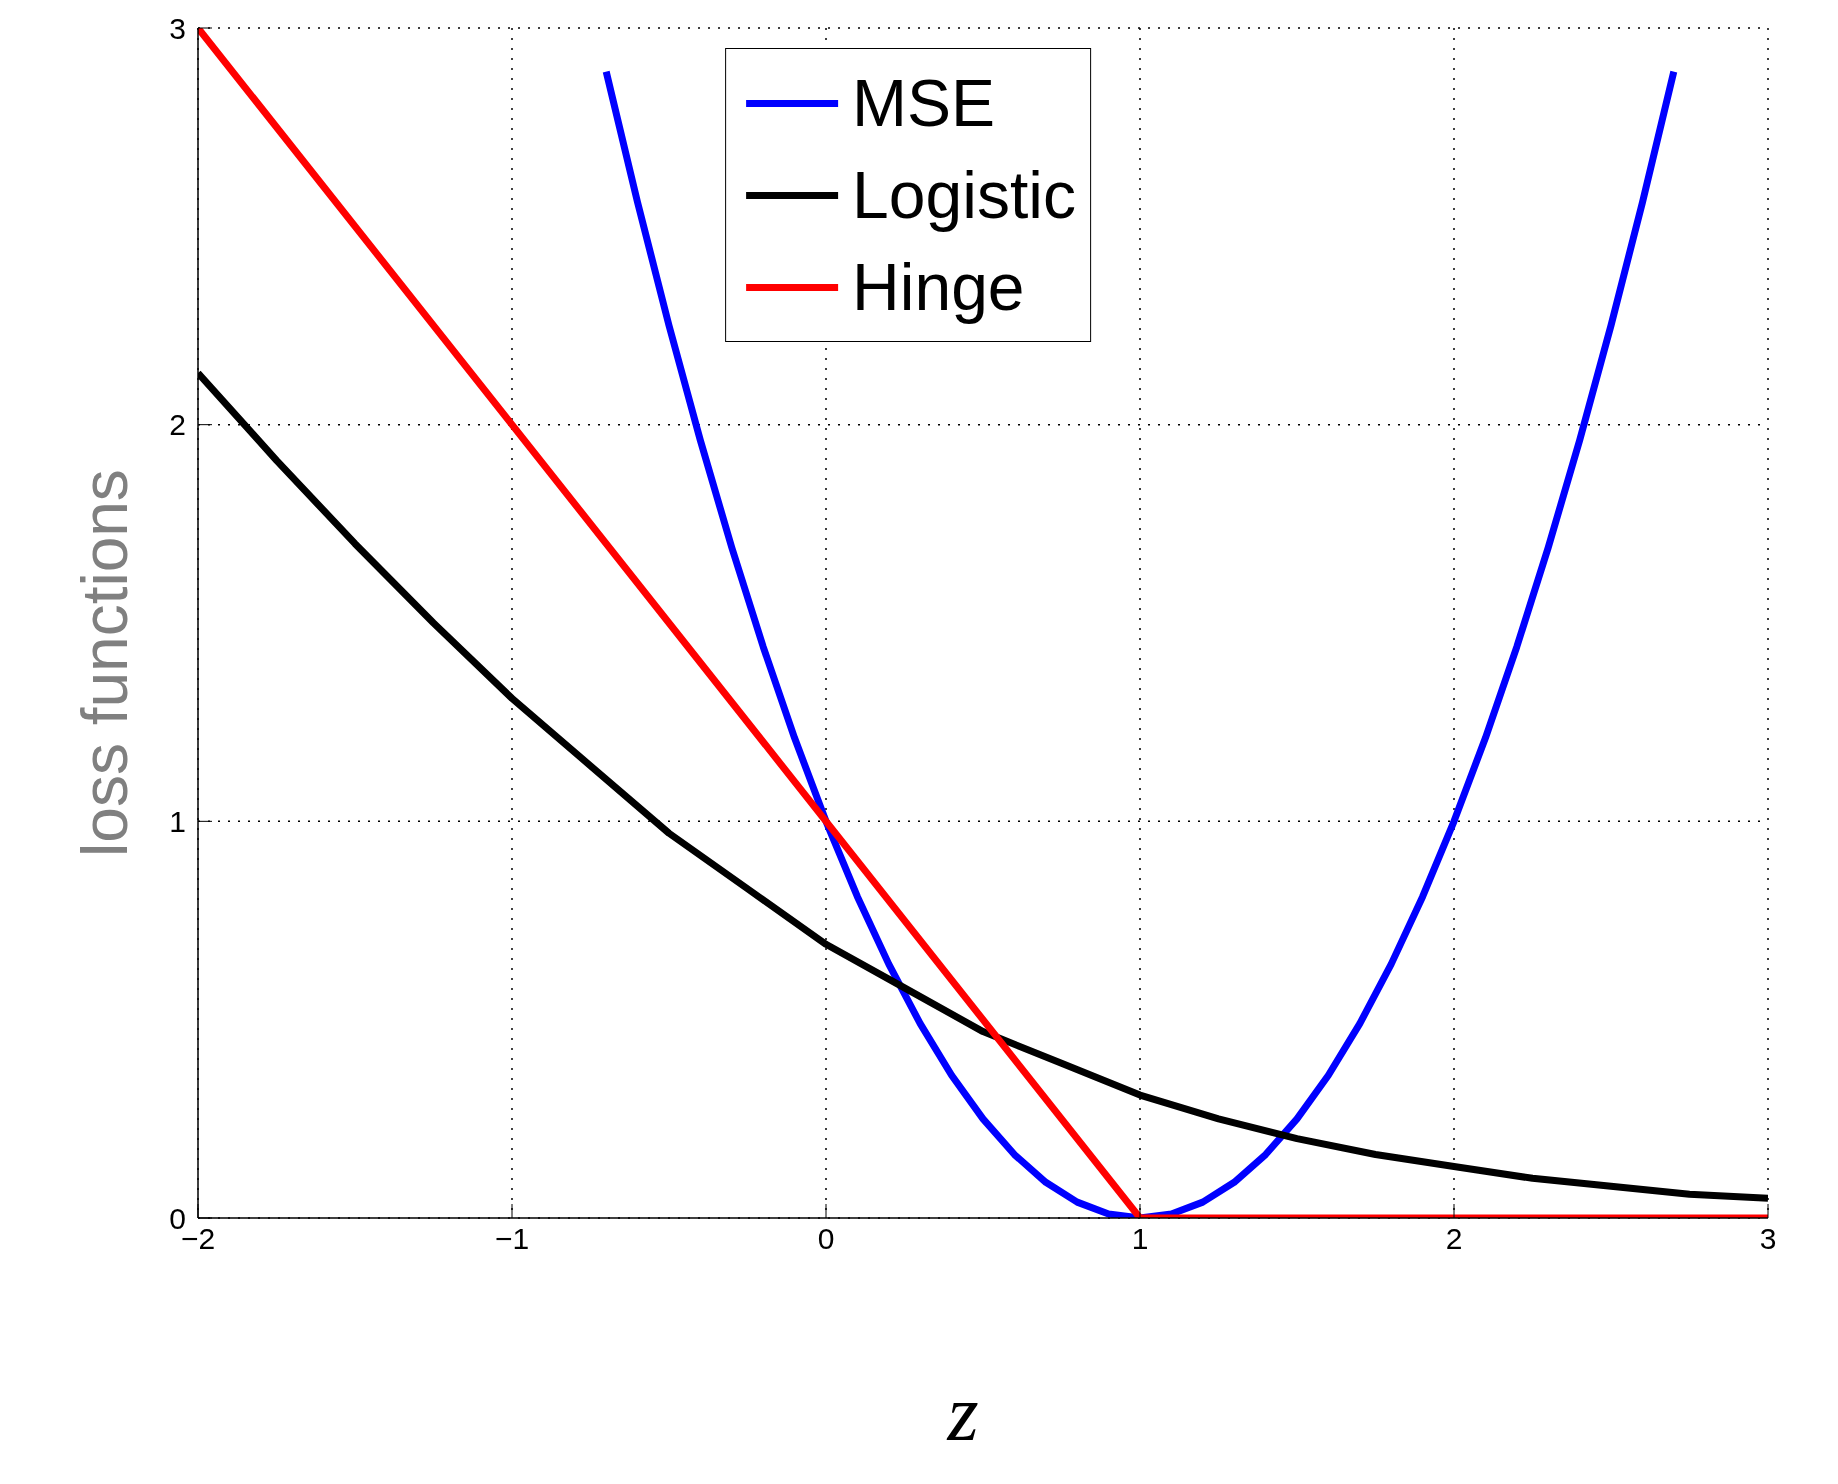 Image resolution: width=1838 pixels, height=1484 pixels. I want to click on x-tick-label: 2, so click(1454, 1239).